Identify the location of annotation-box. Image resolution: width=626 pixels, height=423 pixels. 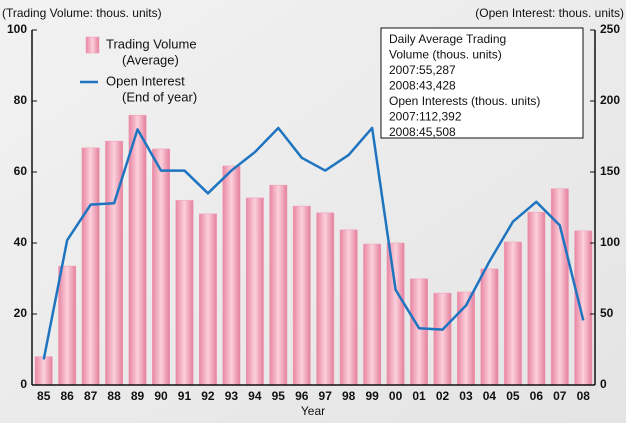
(482, 83).